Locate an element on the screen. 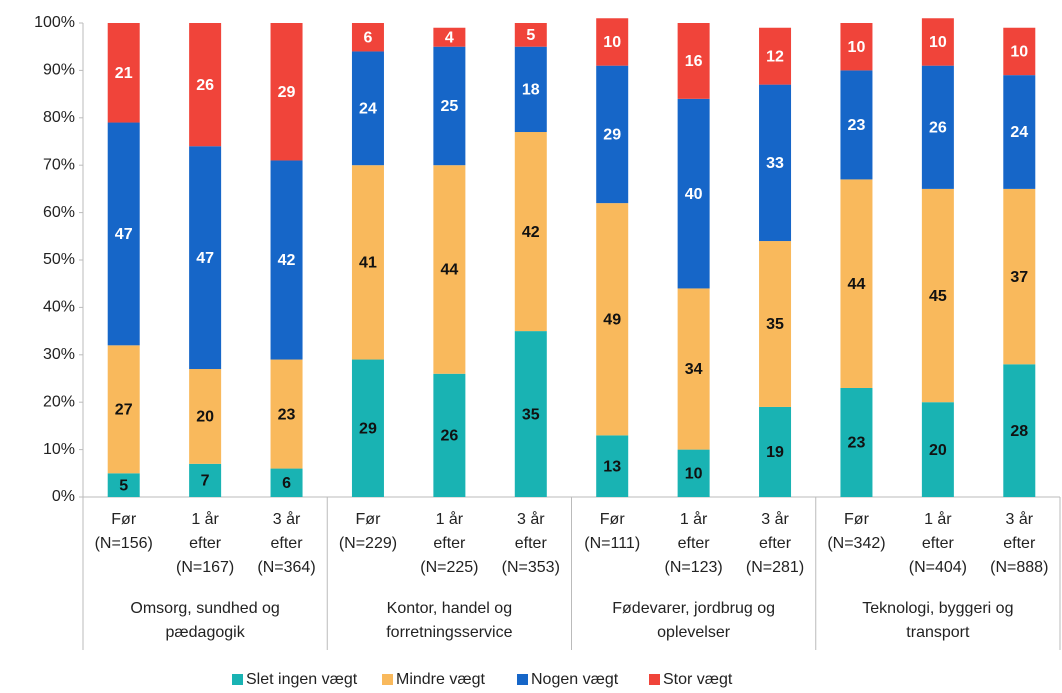 This screenshot has width=1062, height=693. group-label: Omsorg, sundhed og pædagogik is located at coordinates (205, 620).